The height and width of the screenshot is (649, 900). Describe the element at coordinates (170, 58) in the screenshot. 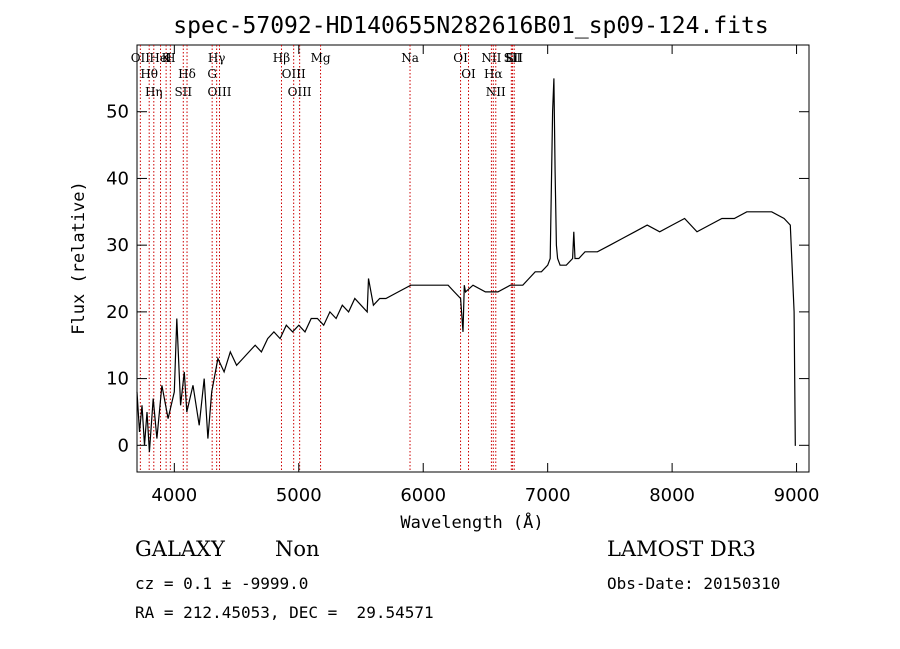

I see `emission-line-label: H` at that location.